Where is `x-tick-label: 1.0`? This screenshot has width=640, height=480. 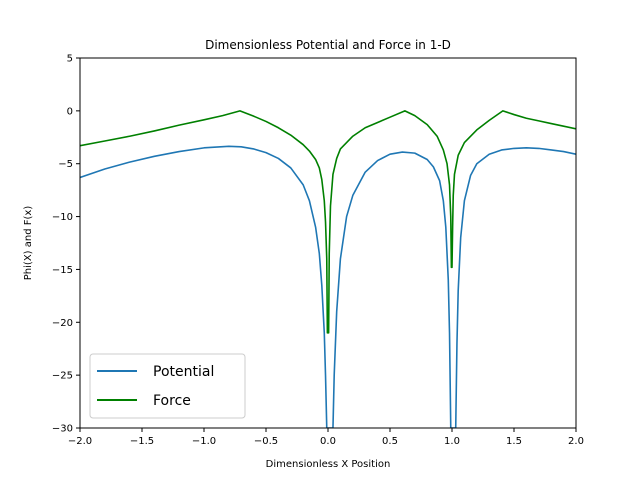 x-tick-label: 1.0 is located at coordinates (452, 441).